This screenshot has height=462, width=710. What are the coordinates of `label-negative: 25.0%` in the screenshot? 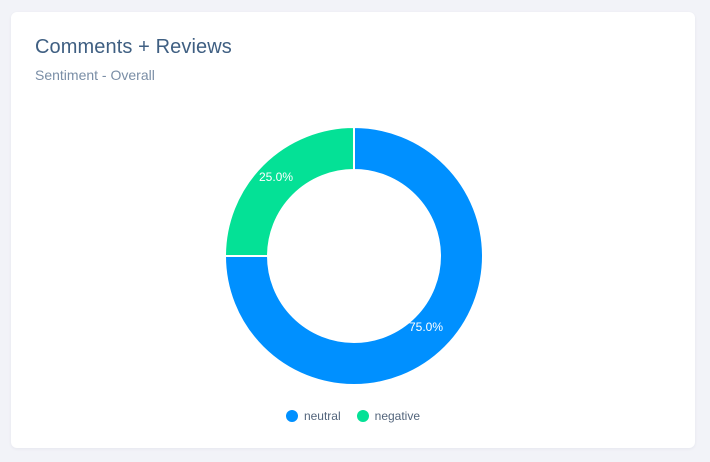 It's located at (276, 177).